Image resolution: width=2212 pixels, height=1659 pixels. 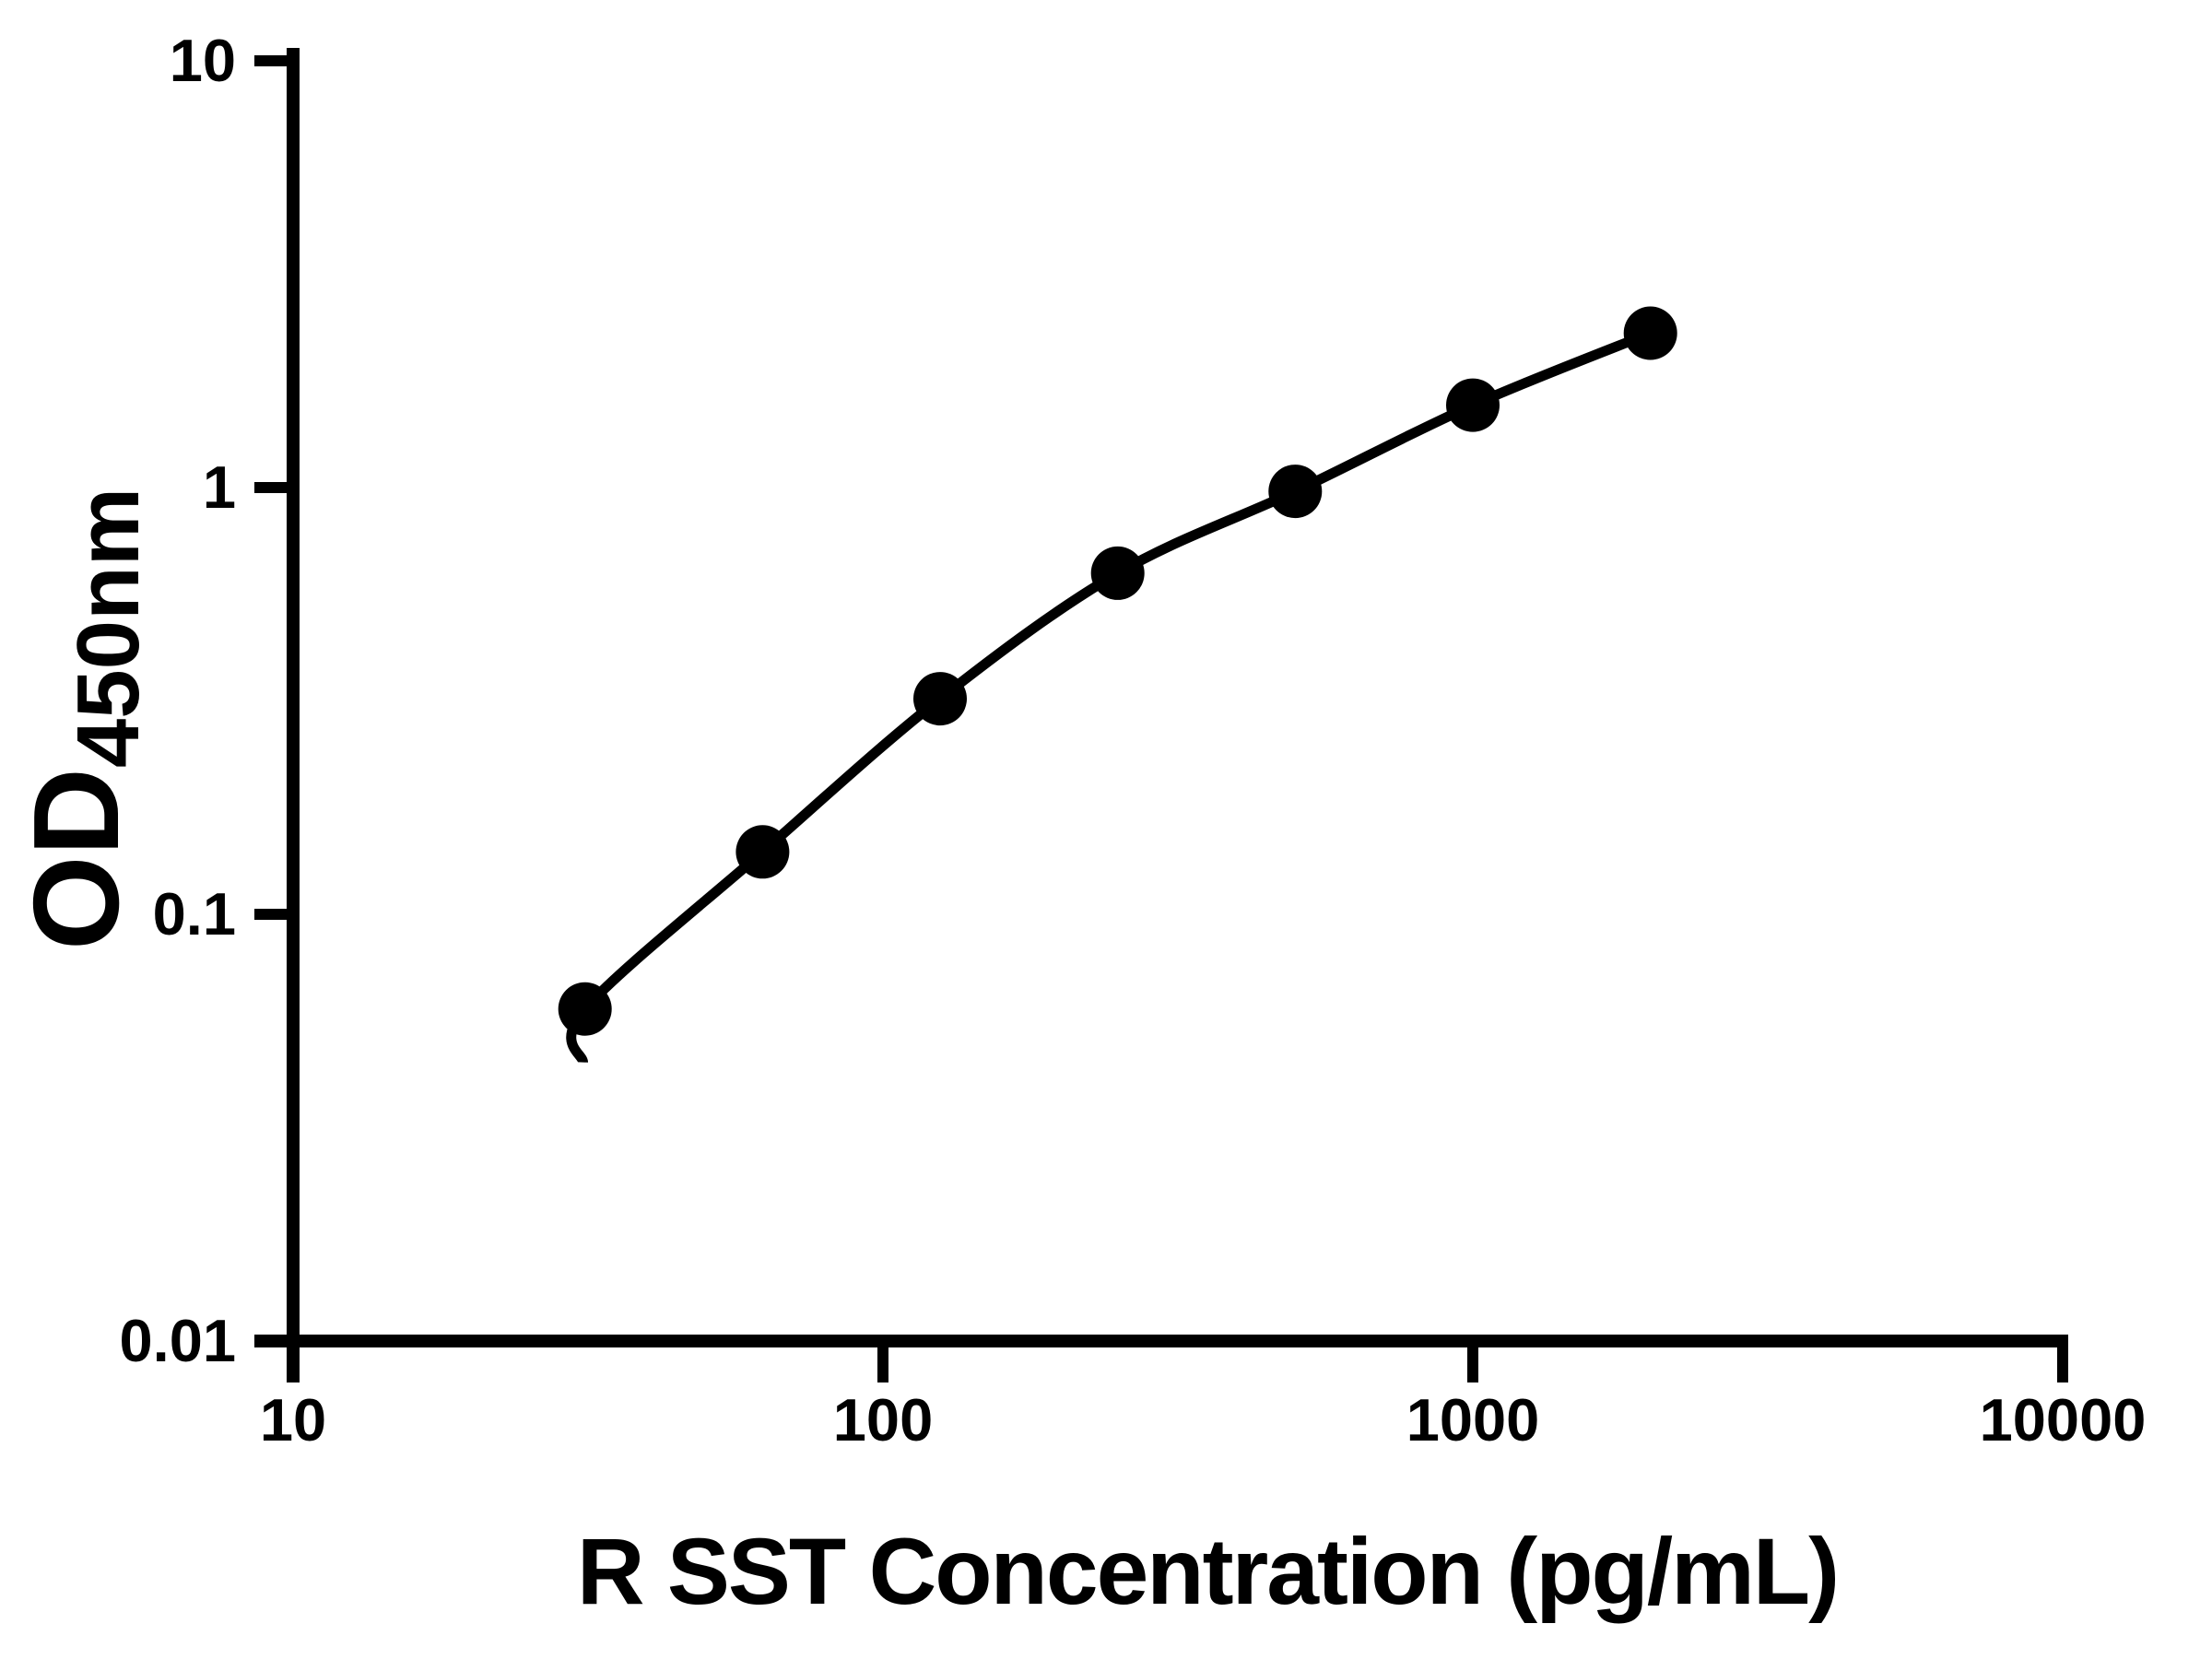 I want to click on y-tick-label: 0.01, so click(x=177, y=1340).